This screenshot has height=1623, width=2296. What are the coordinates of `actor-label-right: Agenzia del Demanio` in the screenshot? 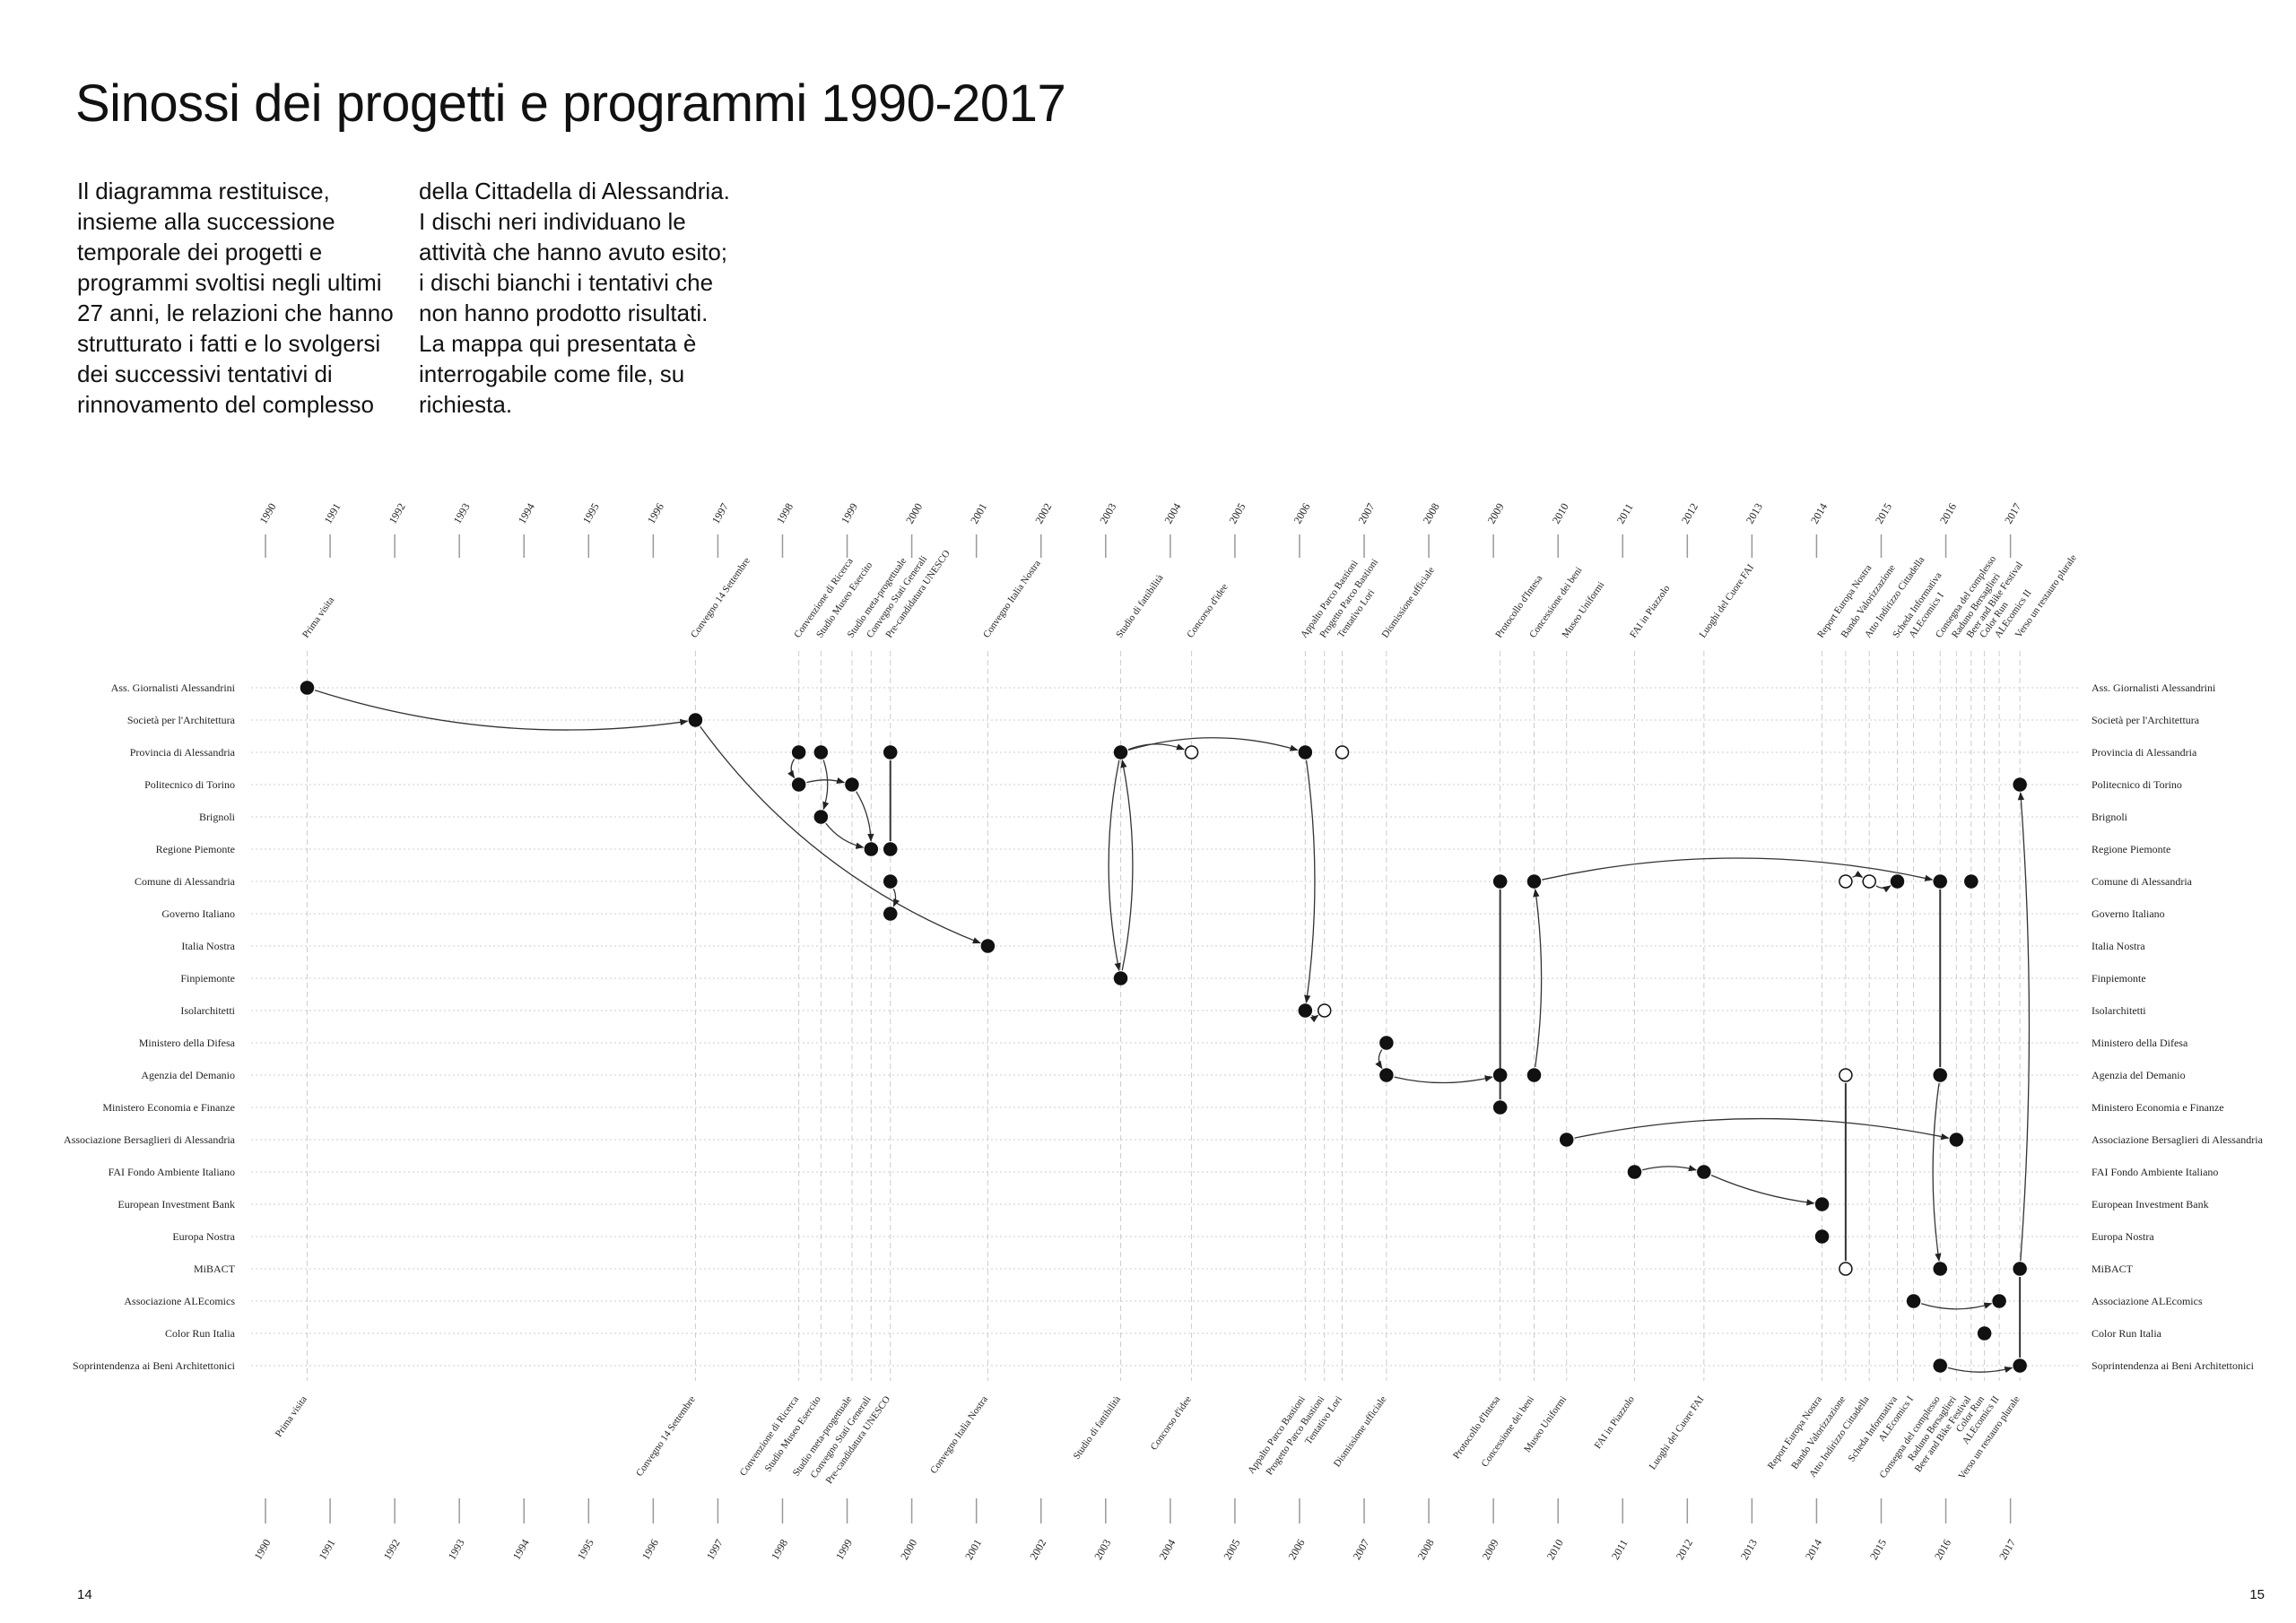 It's located at (2139, 1075).